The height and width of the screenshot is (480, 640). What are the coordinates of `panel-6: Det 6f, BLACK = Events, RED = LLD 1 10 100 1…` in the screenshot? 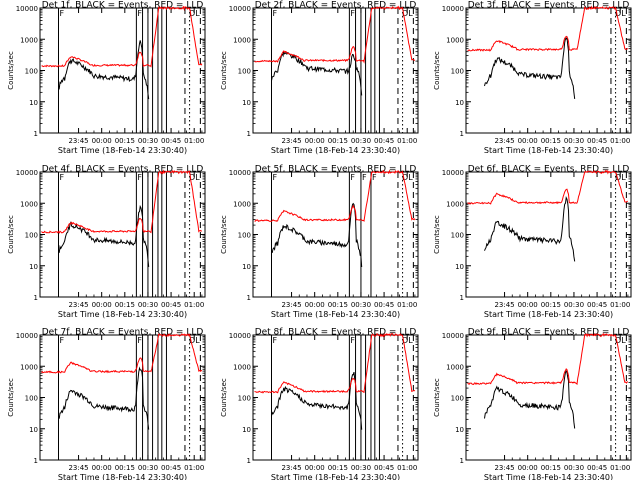 It's located at (532, 242).